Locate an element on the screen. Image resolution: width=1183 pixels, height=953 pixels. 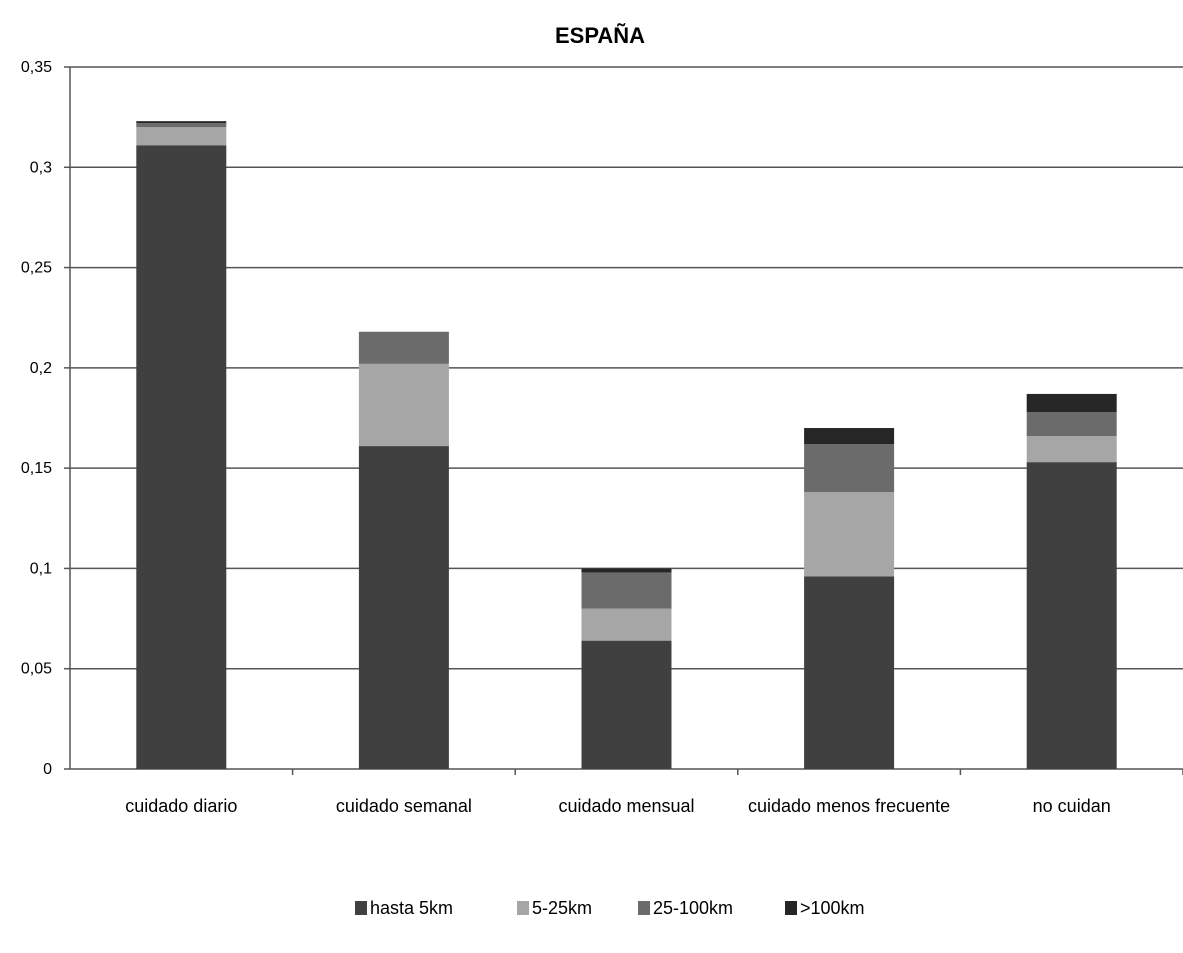
x-tick-label: cuidado menos frecuente is located at coordinates (849, 806).